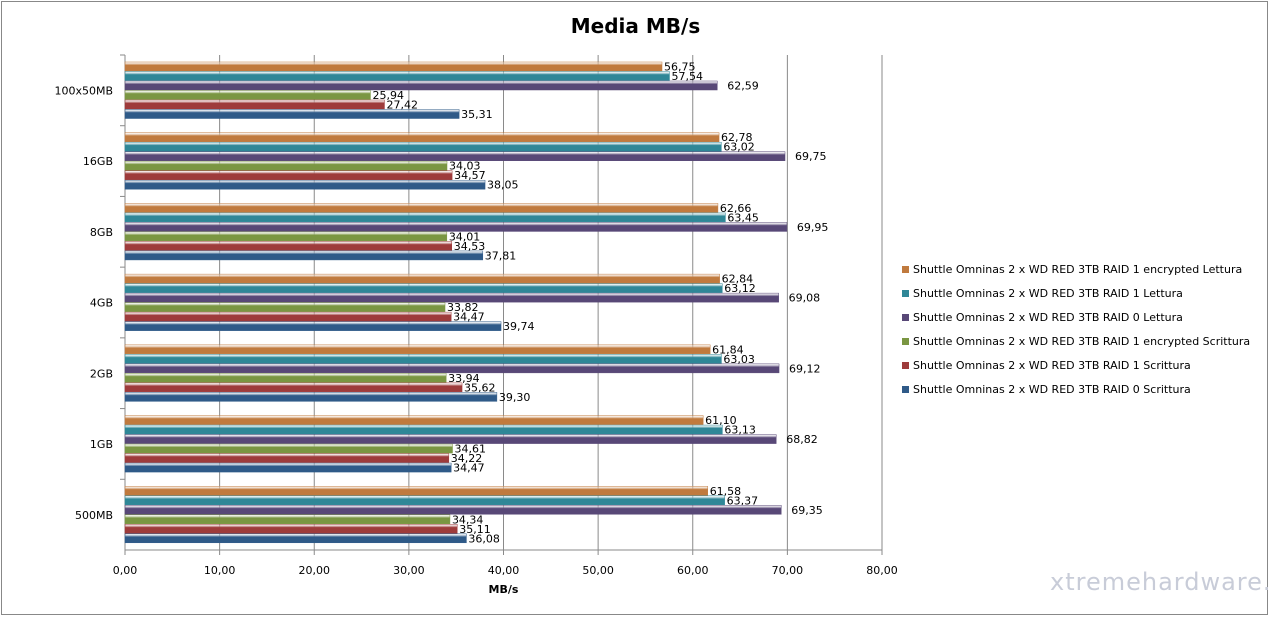  What do you see at coordinates (519, 326) in the screenshot?
I see `data-label: 39,74` at bounding box center [519, 326].